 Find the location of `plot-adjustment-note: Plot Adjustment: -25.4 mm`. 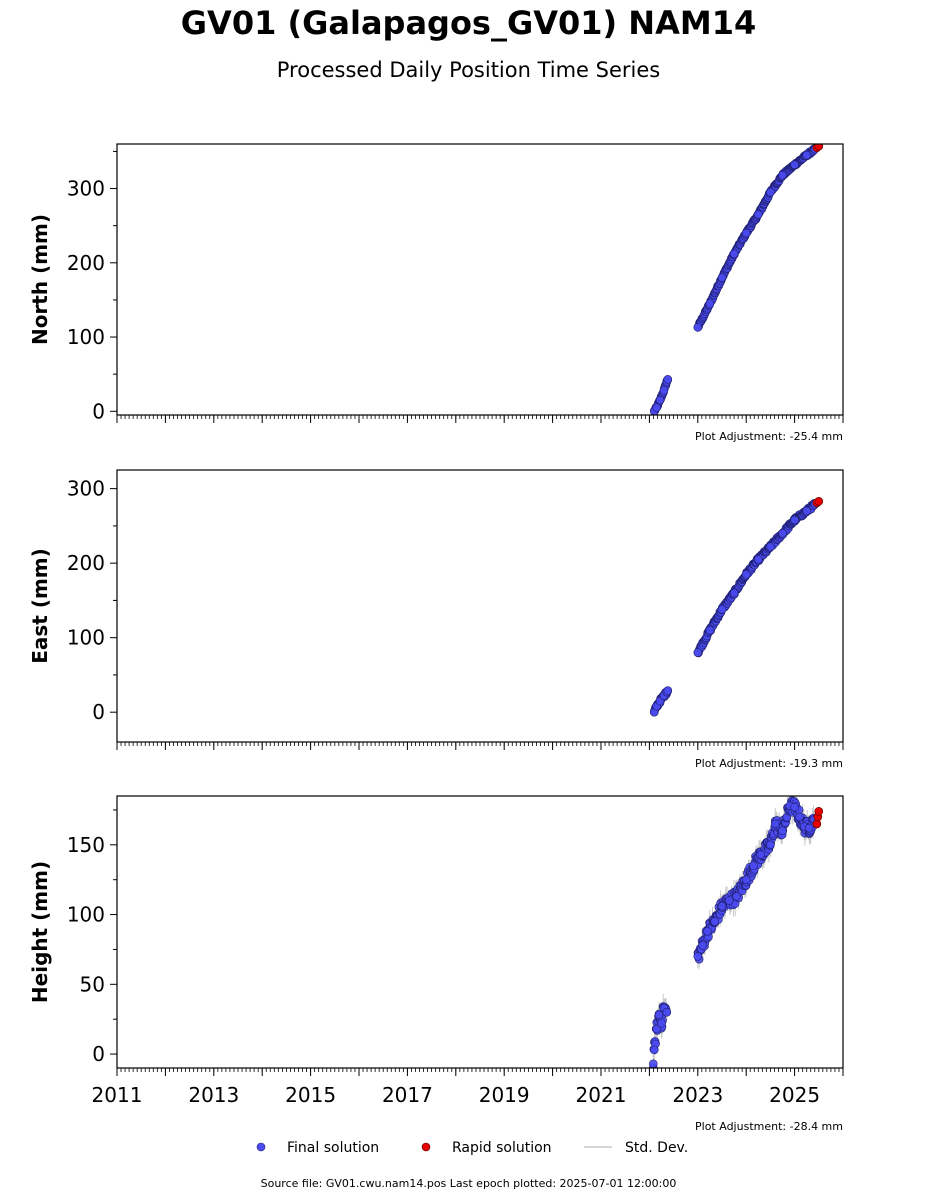

plot-adjustment-note: Plot Adjustment: -25.4 mm is located at coordinates (769, 436).